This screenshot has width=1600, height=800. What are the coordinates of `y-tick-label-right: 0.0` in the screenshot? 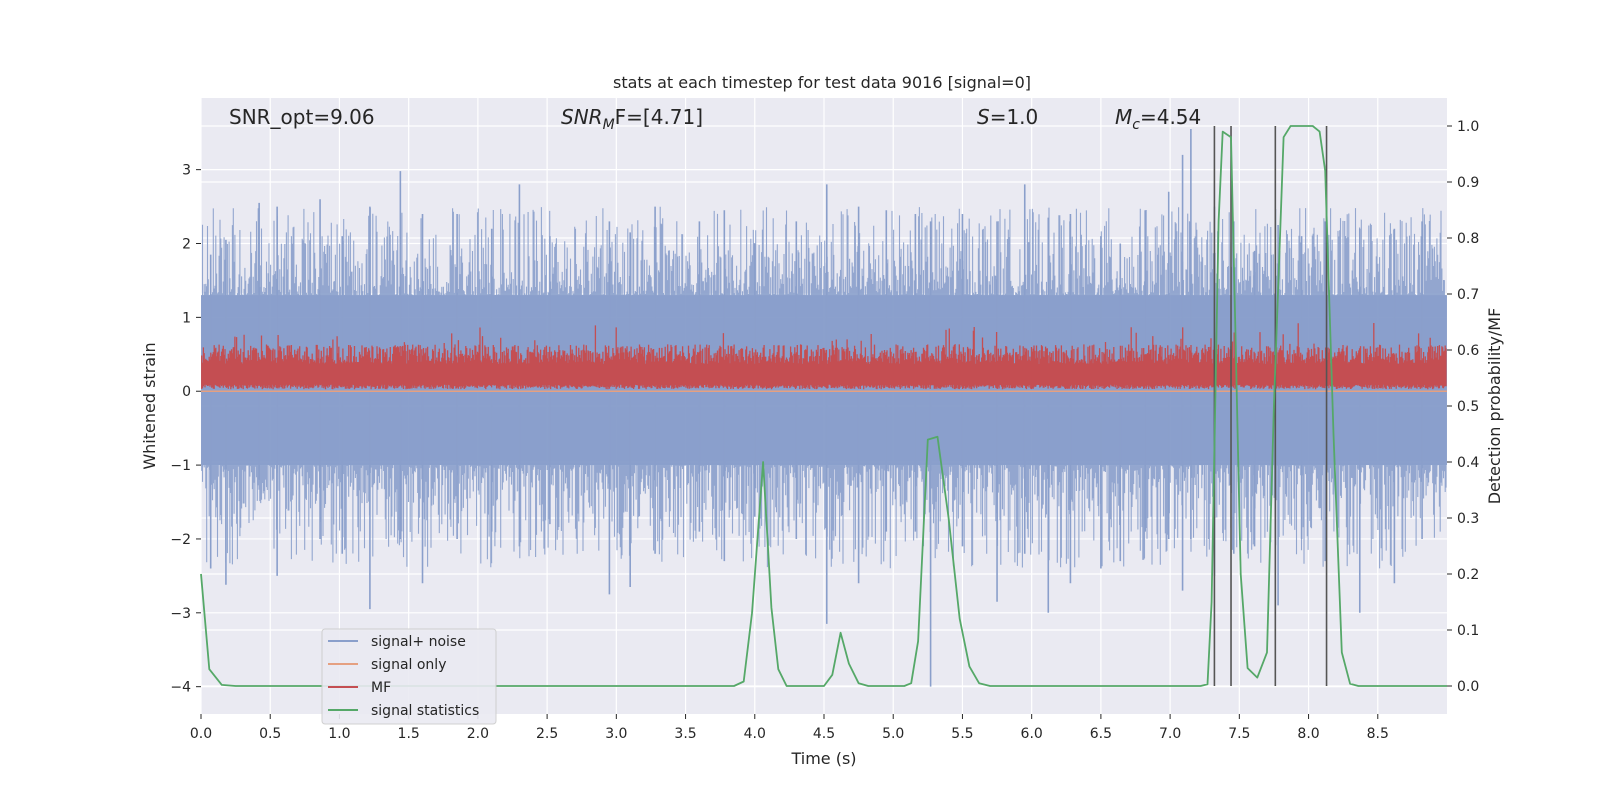 It's located at (1468, 687).